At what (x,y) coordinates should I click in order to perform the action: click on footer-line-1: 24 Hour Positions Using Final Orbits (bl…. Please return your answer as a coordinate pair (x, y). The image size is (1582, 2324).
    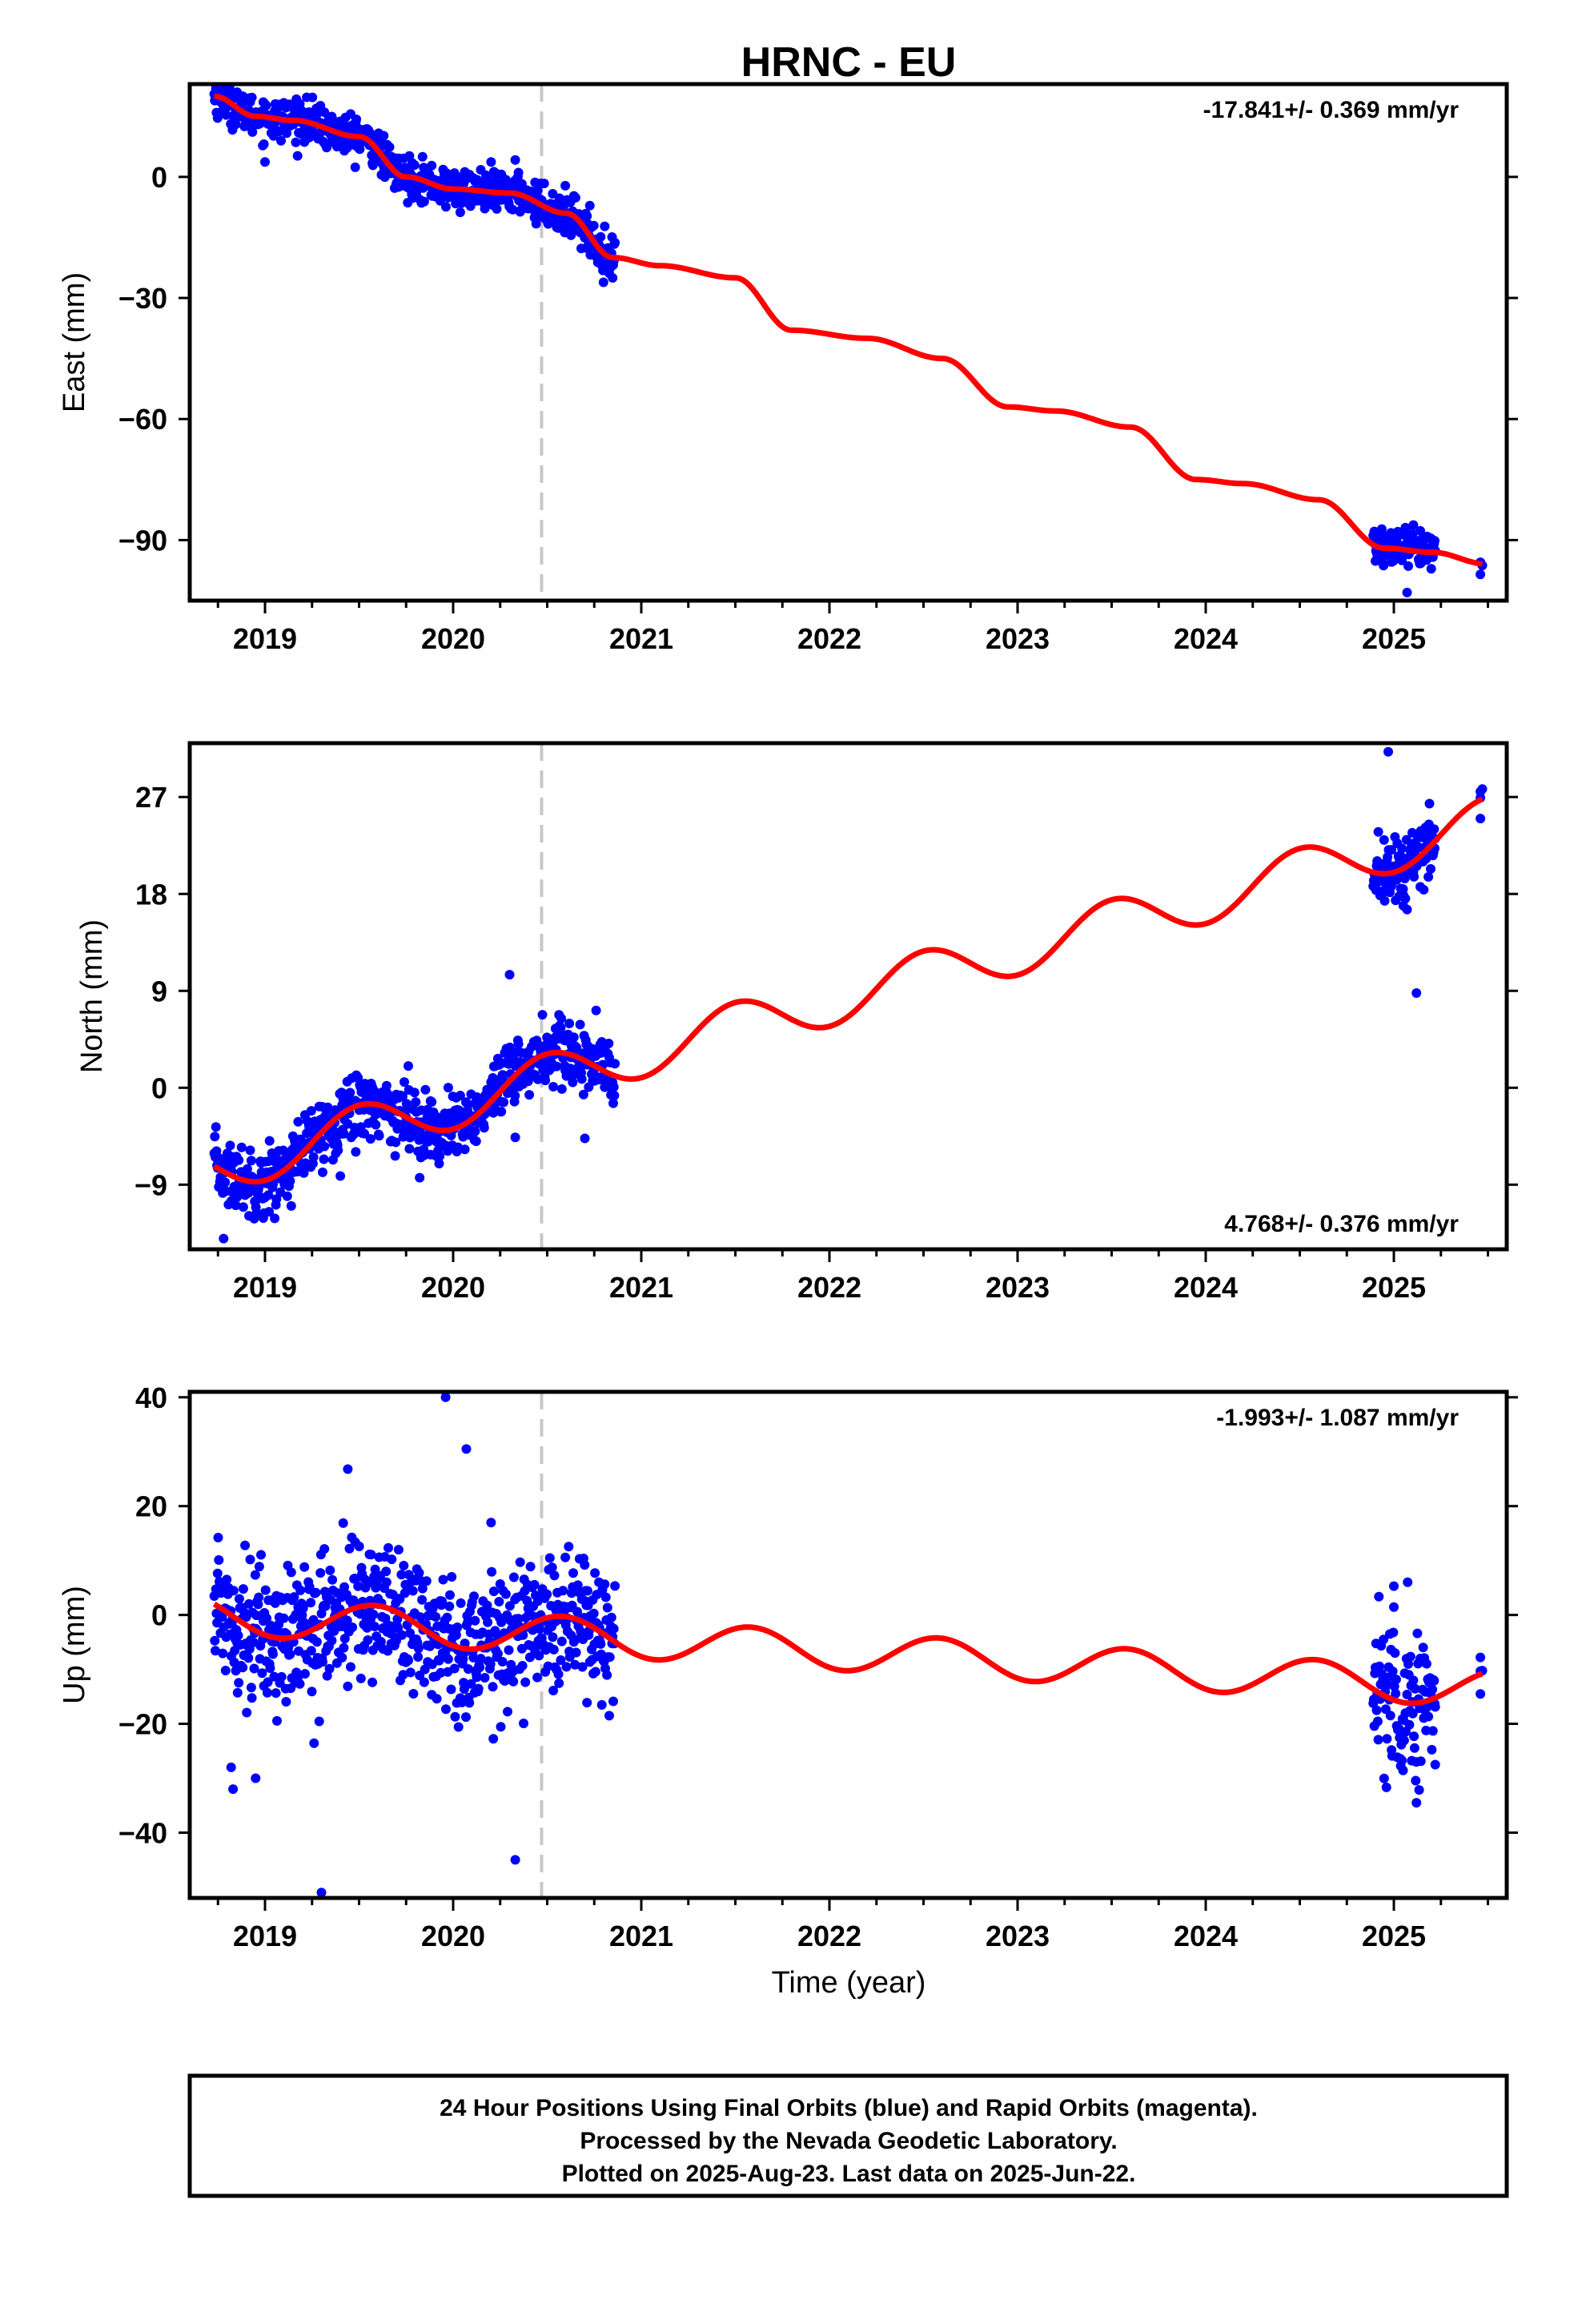
    Looking at the image, I should click on (849, 2108).